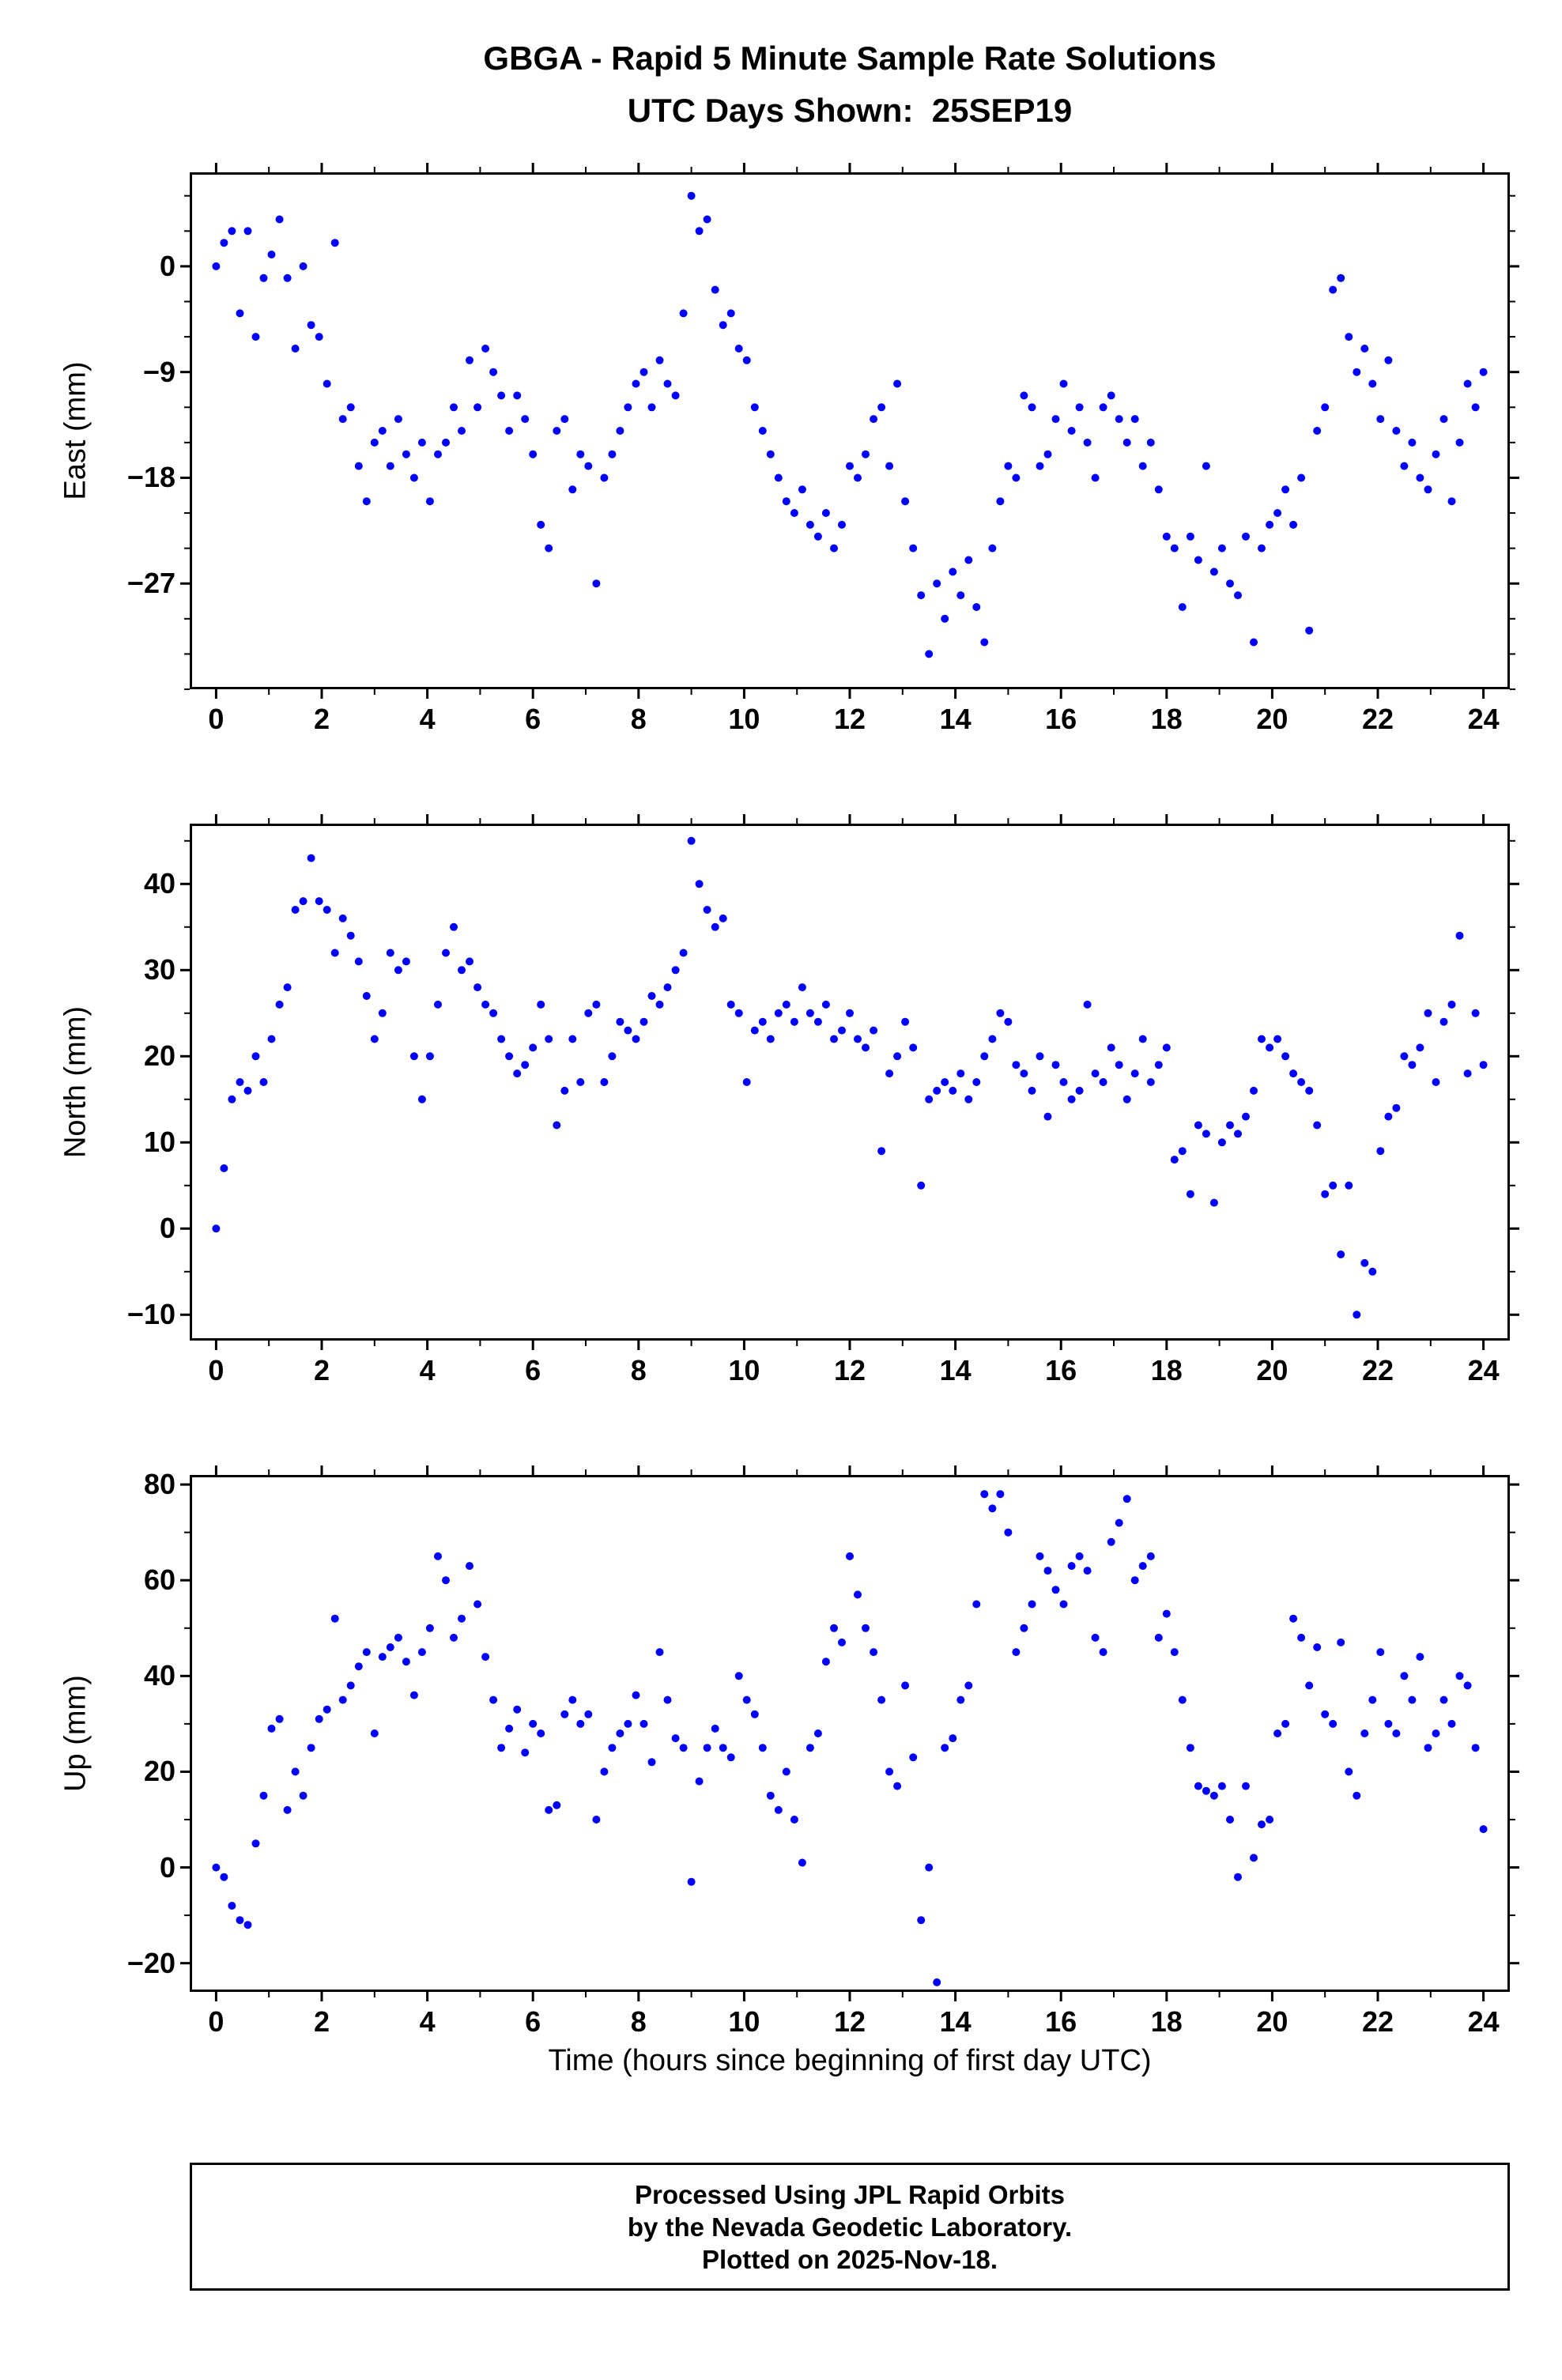 This screenshot has height=2380, width=1562. I want to click on east-x-tick-label: 10, so click(744, 719).